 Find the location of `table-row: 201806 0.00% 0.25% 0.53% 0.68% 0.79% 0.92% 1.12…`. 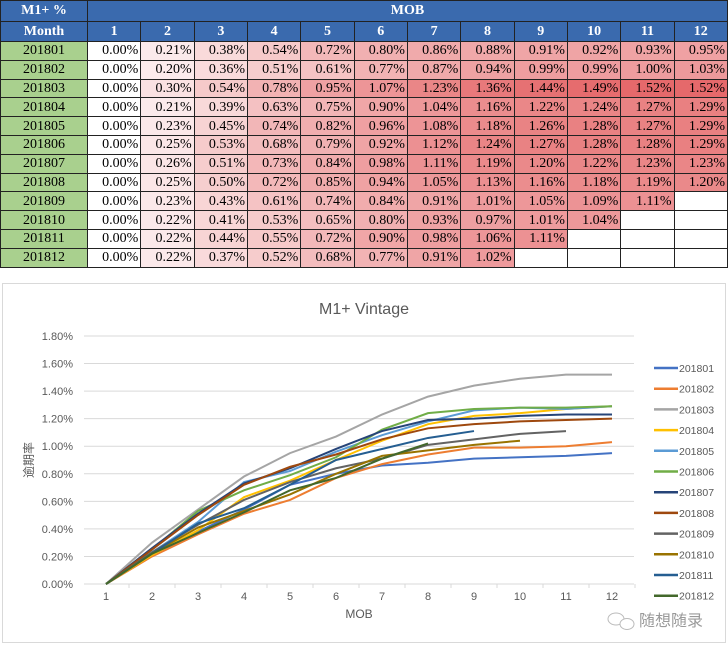

table-row: 201806 0.00% 0.25% 0.53% 0.68% 0.79% 0.92% 1.12… is located at coordinates (364, 144).